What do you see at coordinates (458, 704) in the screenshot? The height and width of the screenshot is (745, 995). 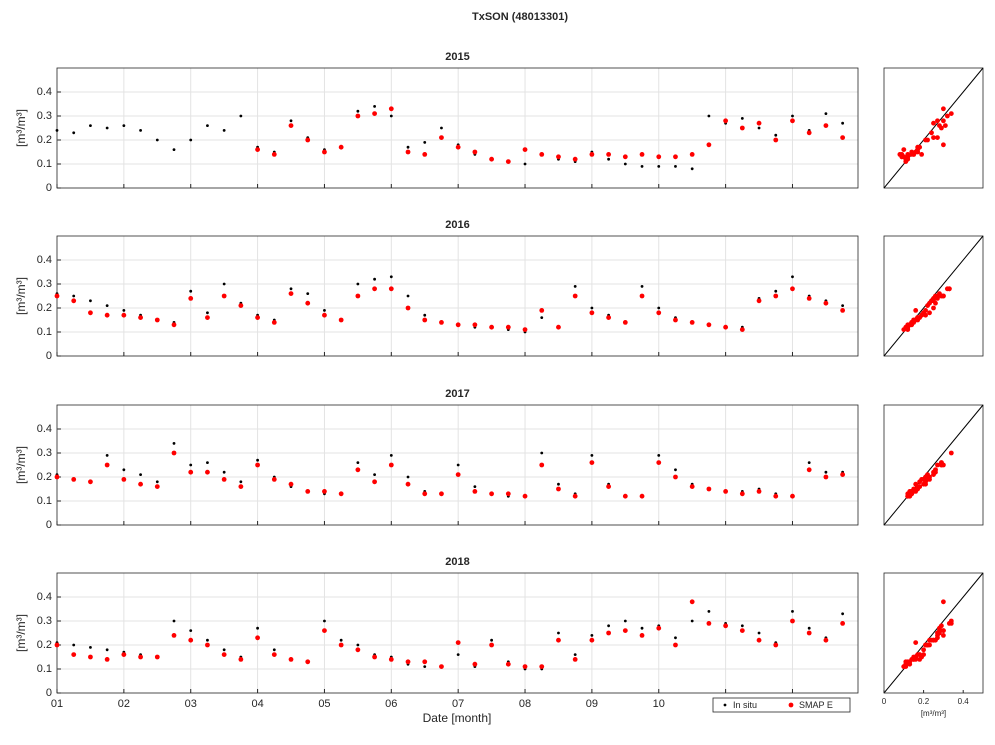 I see `x-tick-label: 07` at bounding box center [458, 704].